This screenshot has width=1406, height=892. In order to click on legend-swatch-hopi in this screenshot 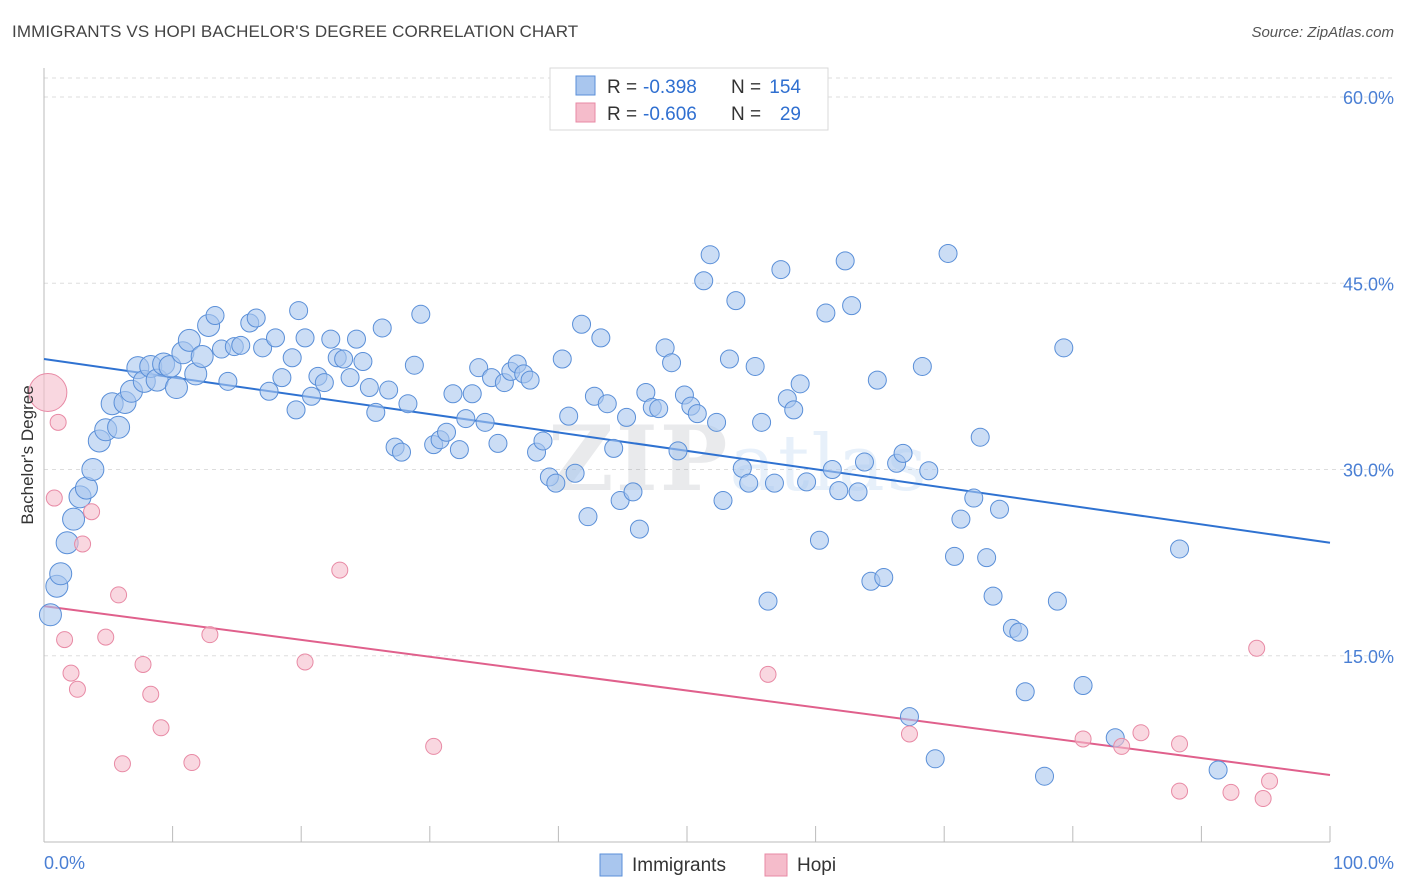, I will do `click(585, 112)`.